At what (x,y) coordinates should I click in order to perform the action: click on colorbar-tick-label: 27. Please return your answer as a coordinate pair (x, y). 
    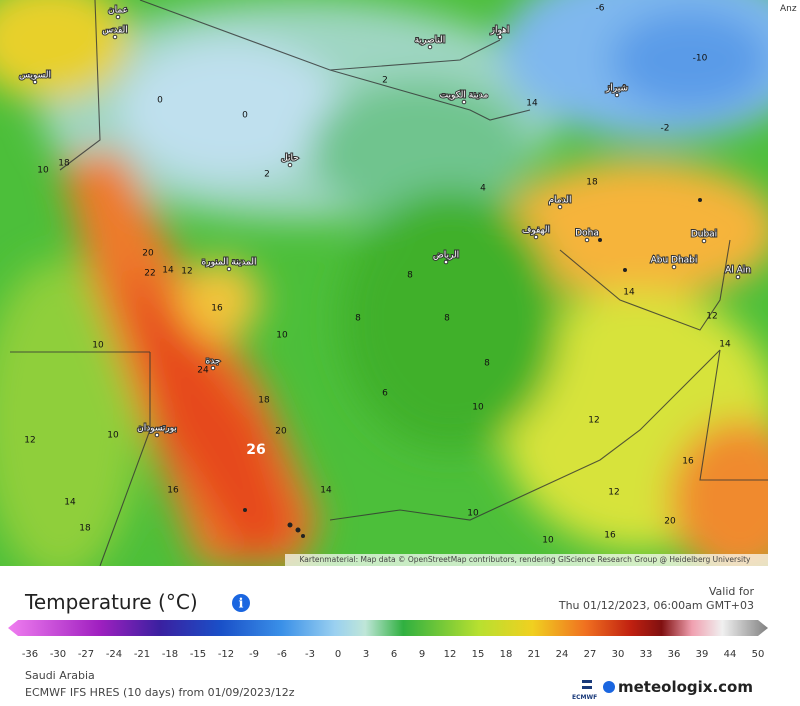
    Looking at the image, I should click on (590, 654).